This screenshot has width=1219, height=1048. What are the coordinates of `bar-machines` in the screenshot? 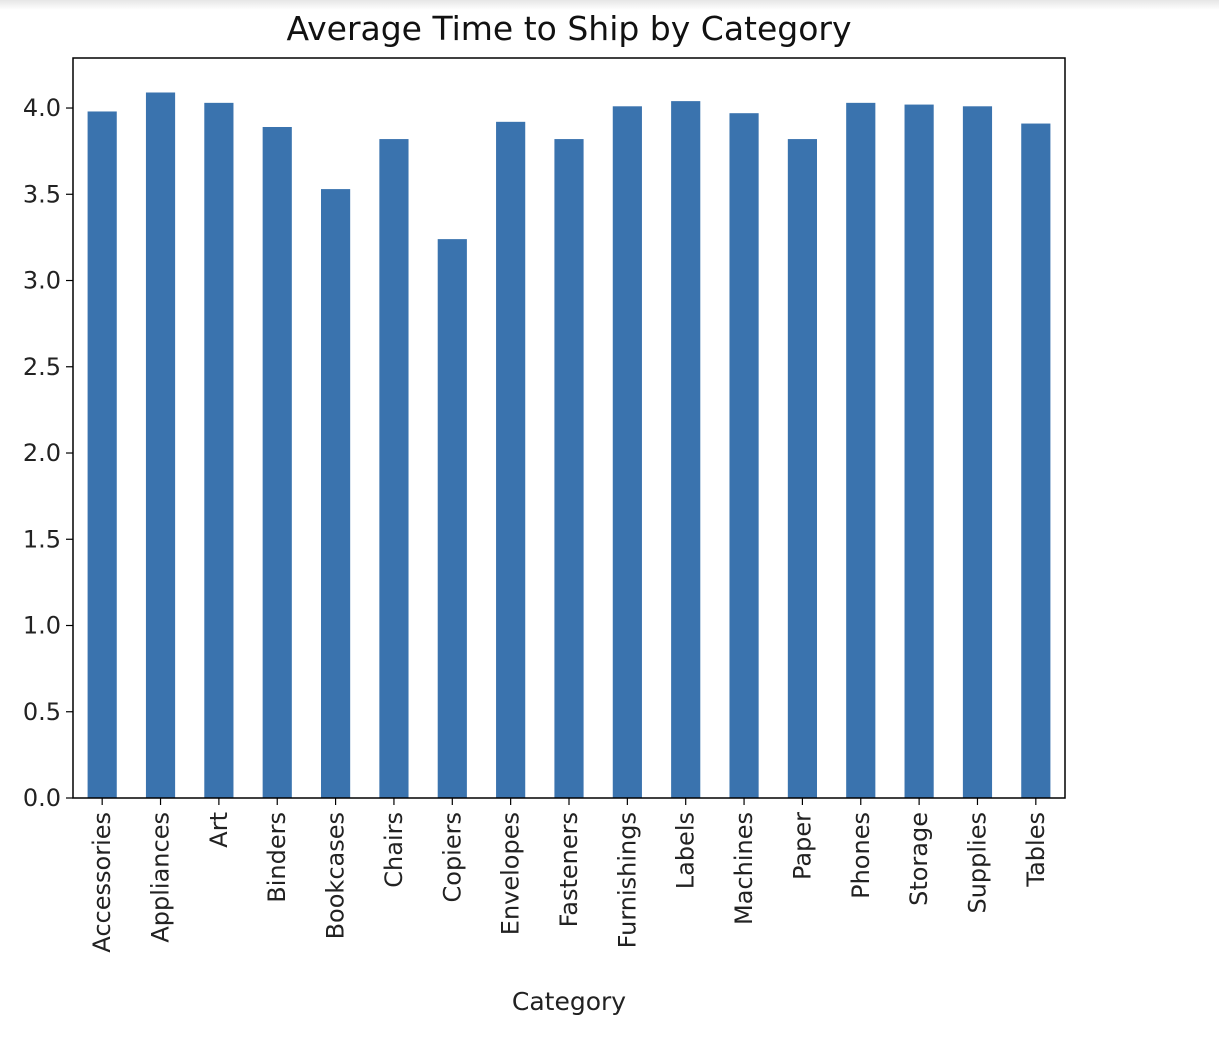 It's located at (744, 456).